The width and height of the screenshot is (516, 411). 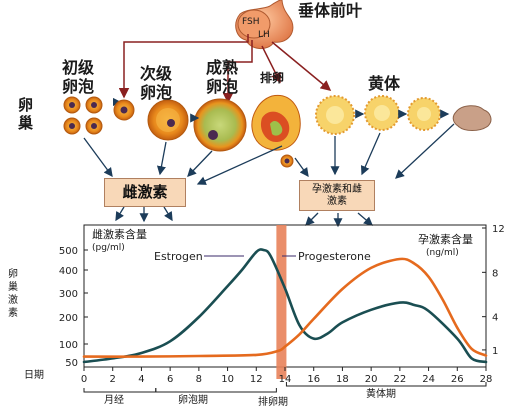 What do you see at coordinates (141, 379) in the screenshot?
I see `x-tick-label: 4` at bounding box center [141, 379].